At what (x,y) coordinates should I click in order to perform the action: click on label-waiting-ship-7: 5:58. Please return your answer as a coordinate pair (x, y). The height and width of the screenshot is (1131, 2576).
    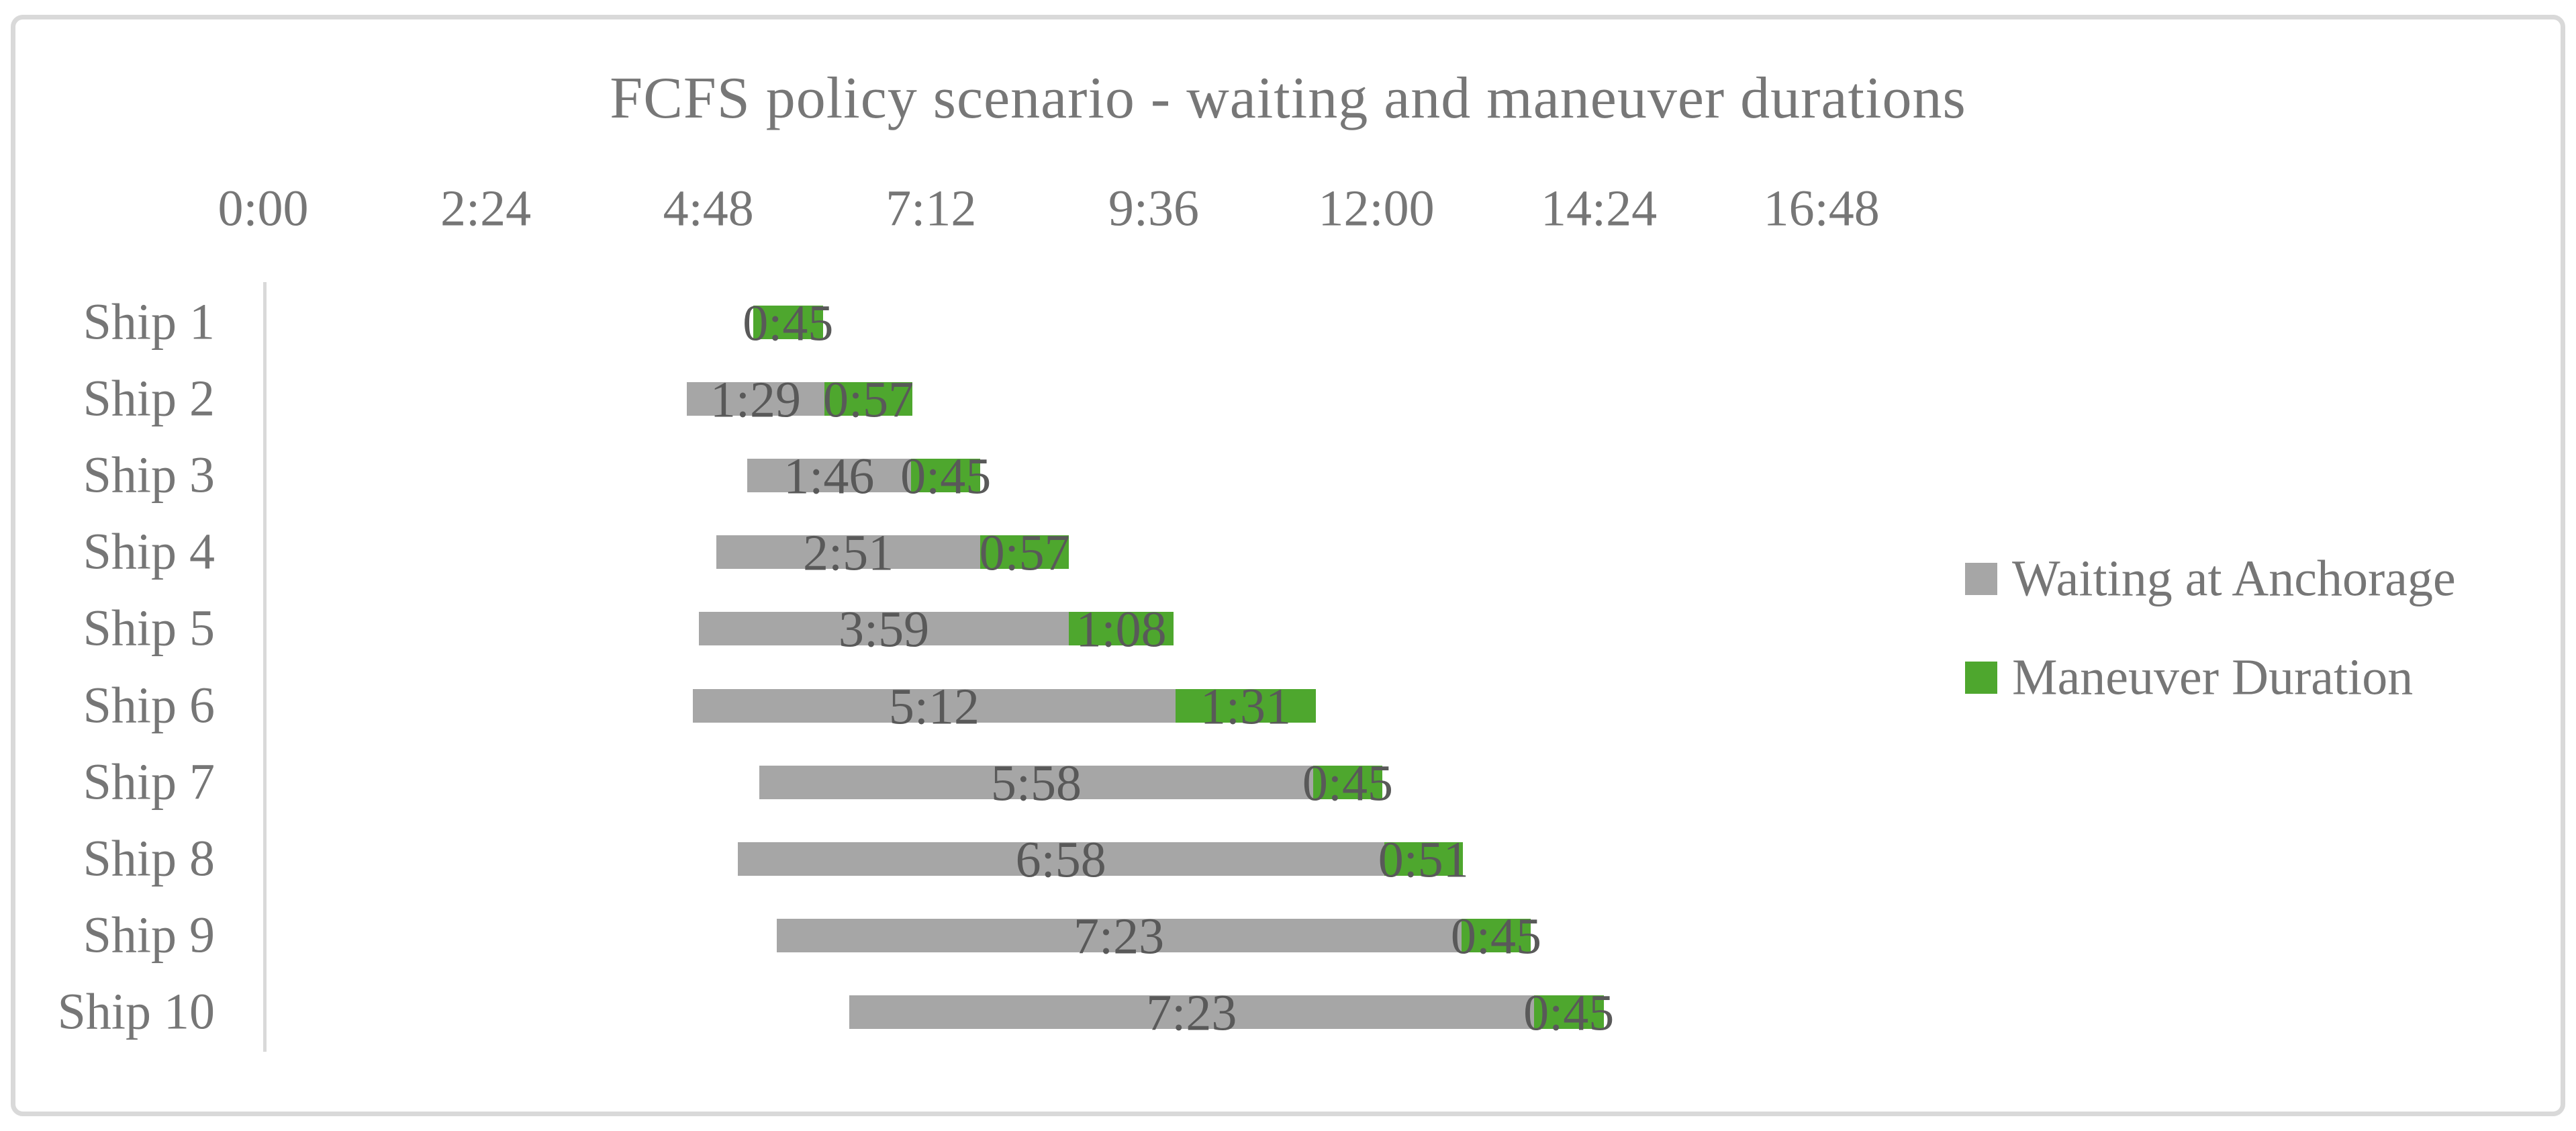
    Looking at the image, I should click on (1036, 783).